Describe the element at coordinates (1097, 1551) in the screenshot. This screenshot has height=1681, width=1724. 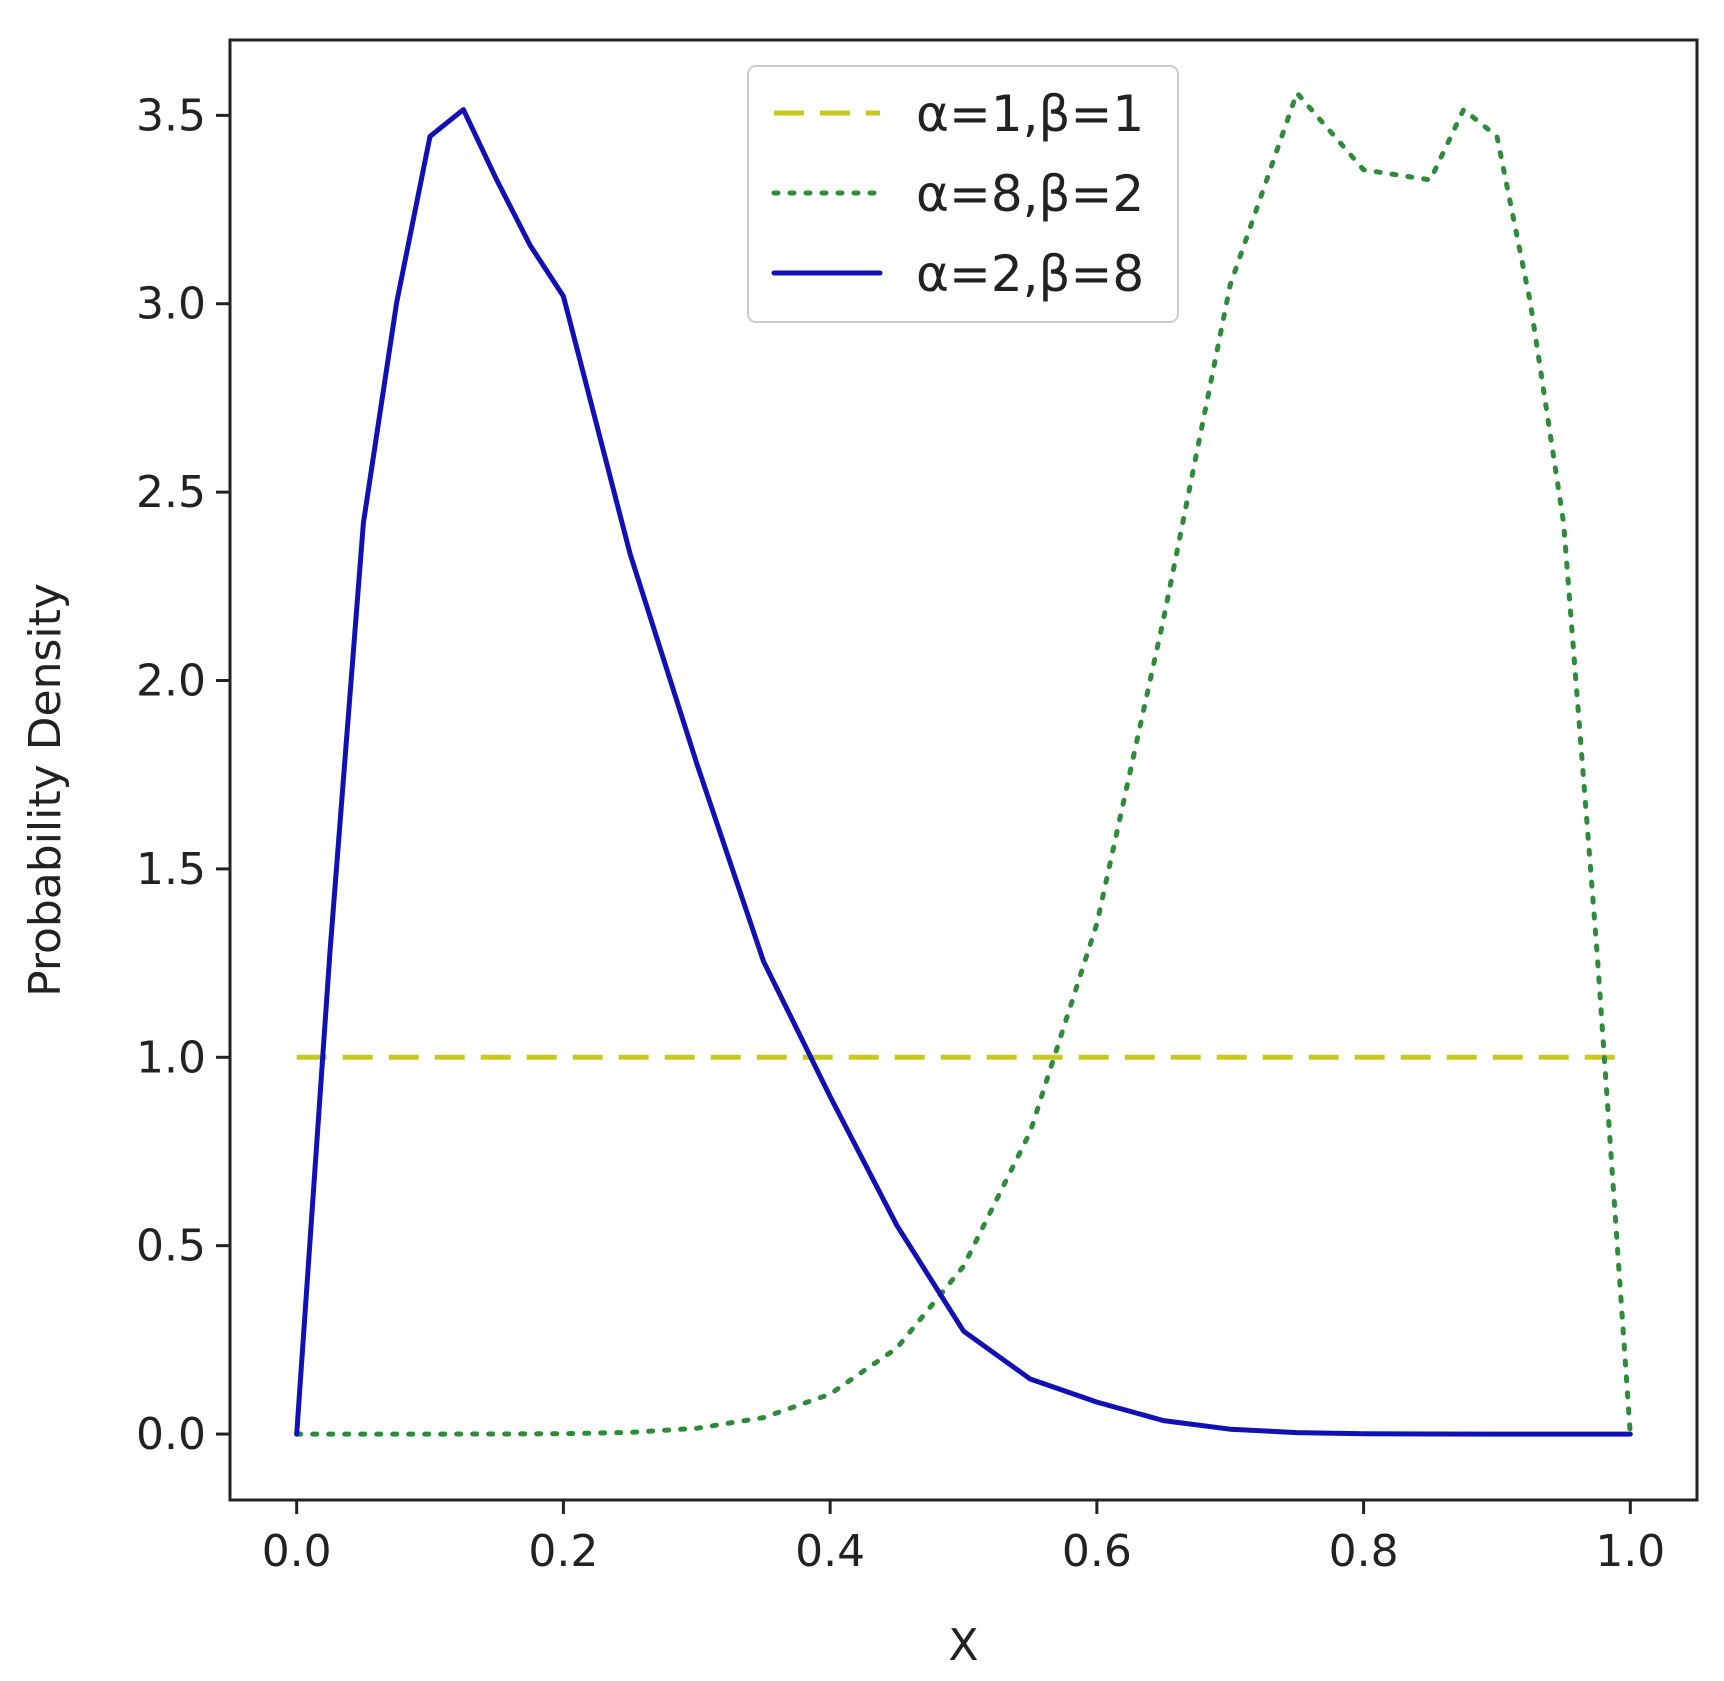
I see `x-tick-label: 0.6` at that location.